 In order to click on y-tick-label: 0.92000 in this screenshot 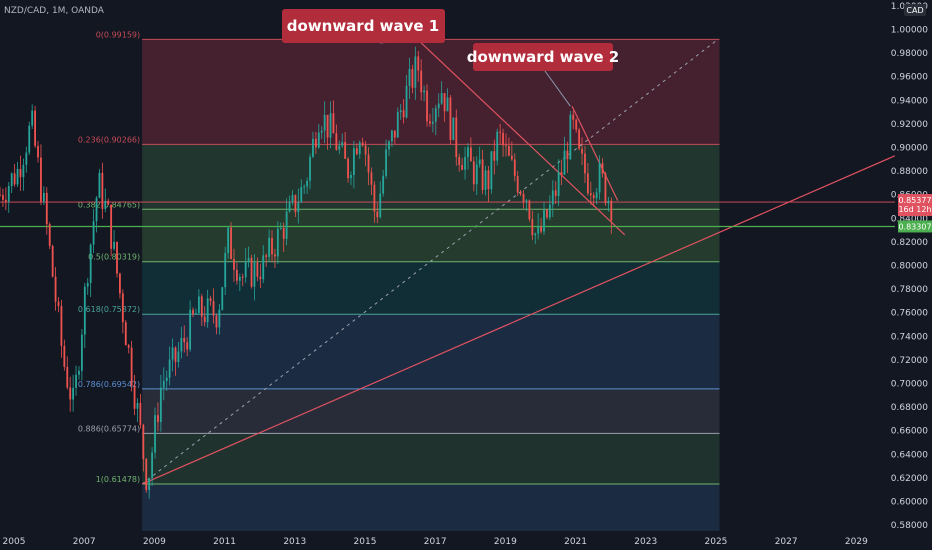, I will do `click(909, 125)`.